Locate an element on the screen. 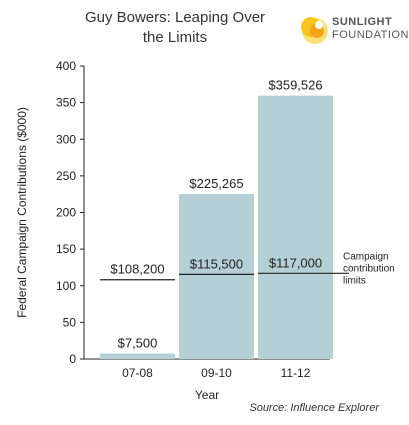 This screenshot has height=425, width=409. x-tick-label: 07-08 is located at coordinates (137, 373).